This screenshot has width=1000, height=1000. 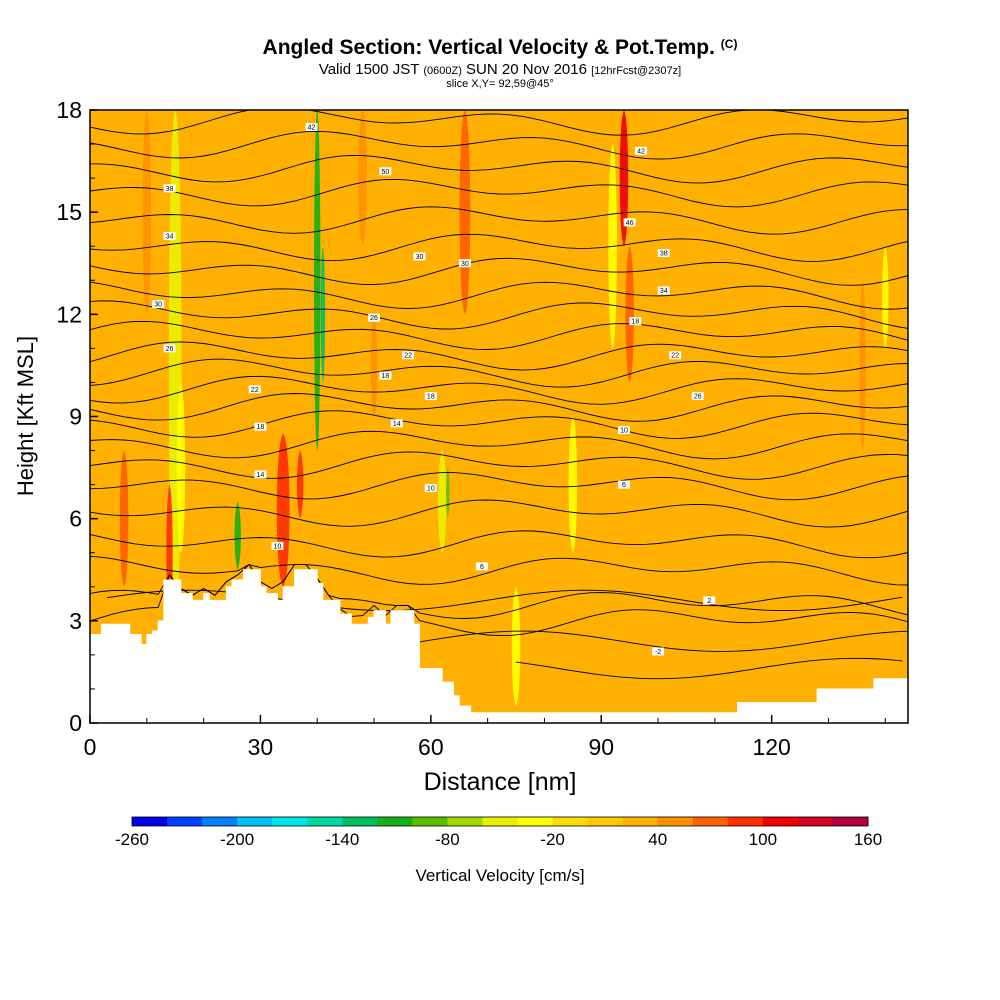 What do you see at coordinates (868, 839) in the screenshot?
I see `colorbar-tick-7: 160` at bounding box center [868, 839].